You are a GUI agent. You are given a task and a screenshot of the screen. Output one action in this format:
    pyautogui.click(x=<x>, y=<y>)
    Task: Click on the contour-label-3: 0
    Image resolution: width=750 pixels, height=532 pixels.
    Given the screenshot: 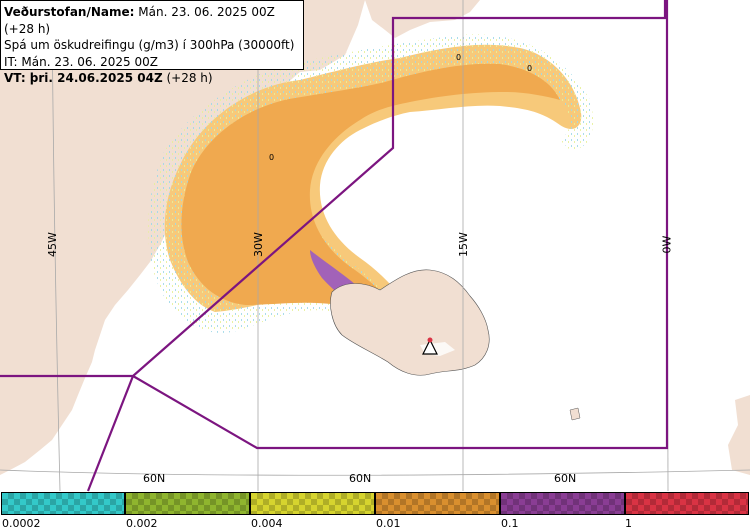 What is the action you would take?
    pyautogui.click(x=530, y=68)
    